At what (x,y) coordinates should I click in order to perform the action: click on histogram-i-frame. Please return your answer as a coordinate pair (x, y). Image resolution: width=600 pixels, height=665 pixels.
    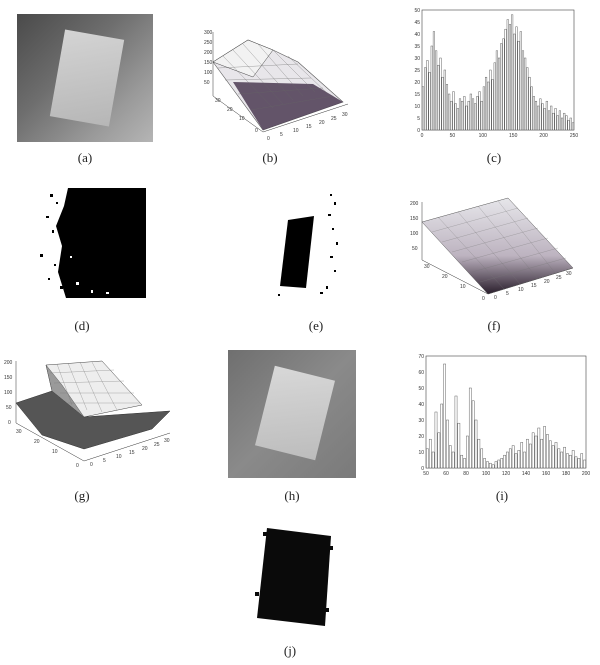
    Looking at the image, I should click on (506, 412).